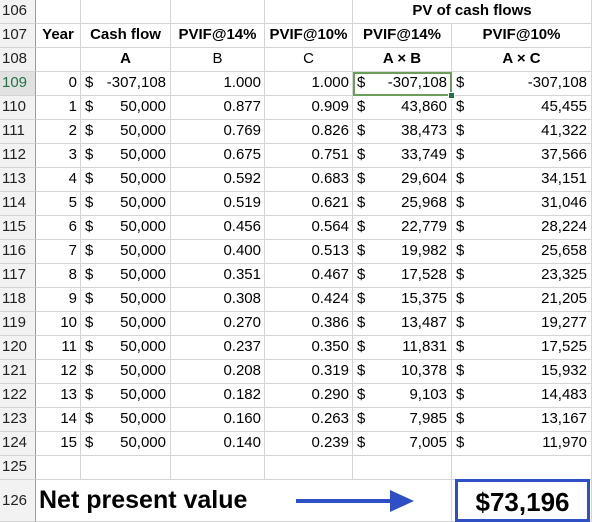 The height and width of the screenshot is (522, 592). Describe the element at coordinates (402, 396) in the screenshot. I see `pv14-cell: $9,103` at that location.